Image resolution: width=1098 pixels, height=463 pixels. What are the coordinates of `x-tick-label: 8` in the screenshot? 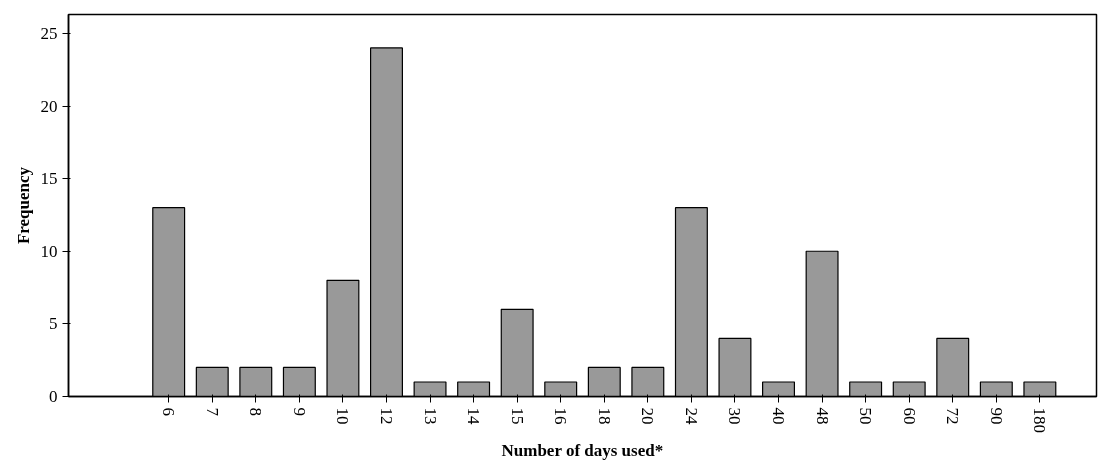 It's located at (256, 411).